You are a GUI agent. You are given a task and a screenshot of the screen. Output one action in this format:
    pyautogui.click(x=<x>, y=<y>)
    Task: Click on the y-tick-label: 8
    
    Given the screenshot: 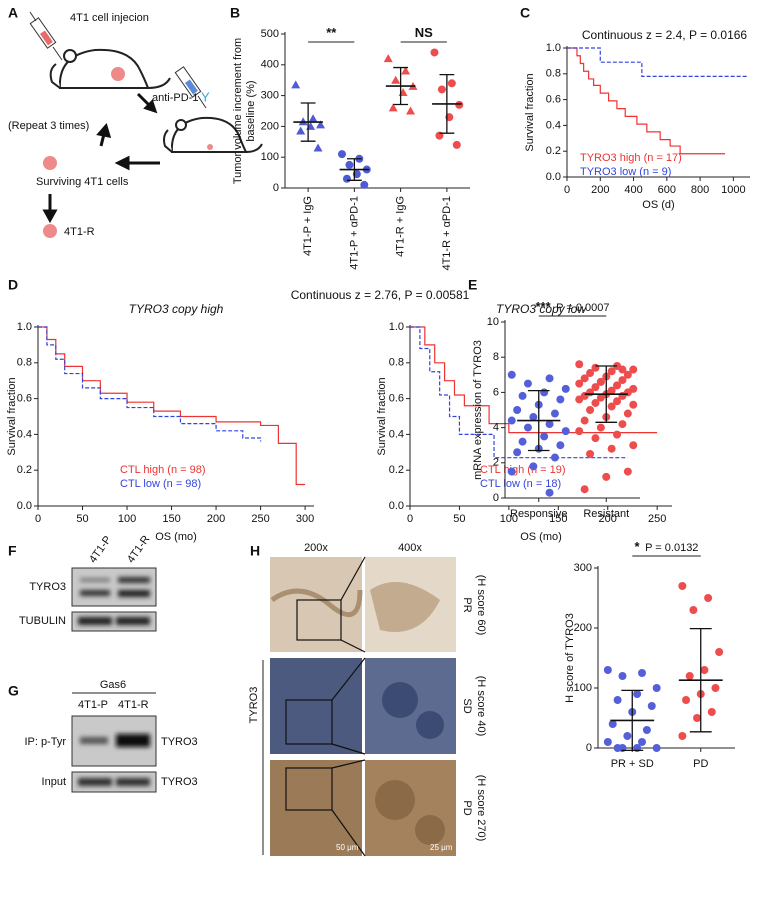 What is the action you would take?
    pyautogui.click(x=496, y=357)
    